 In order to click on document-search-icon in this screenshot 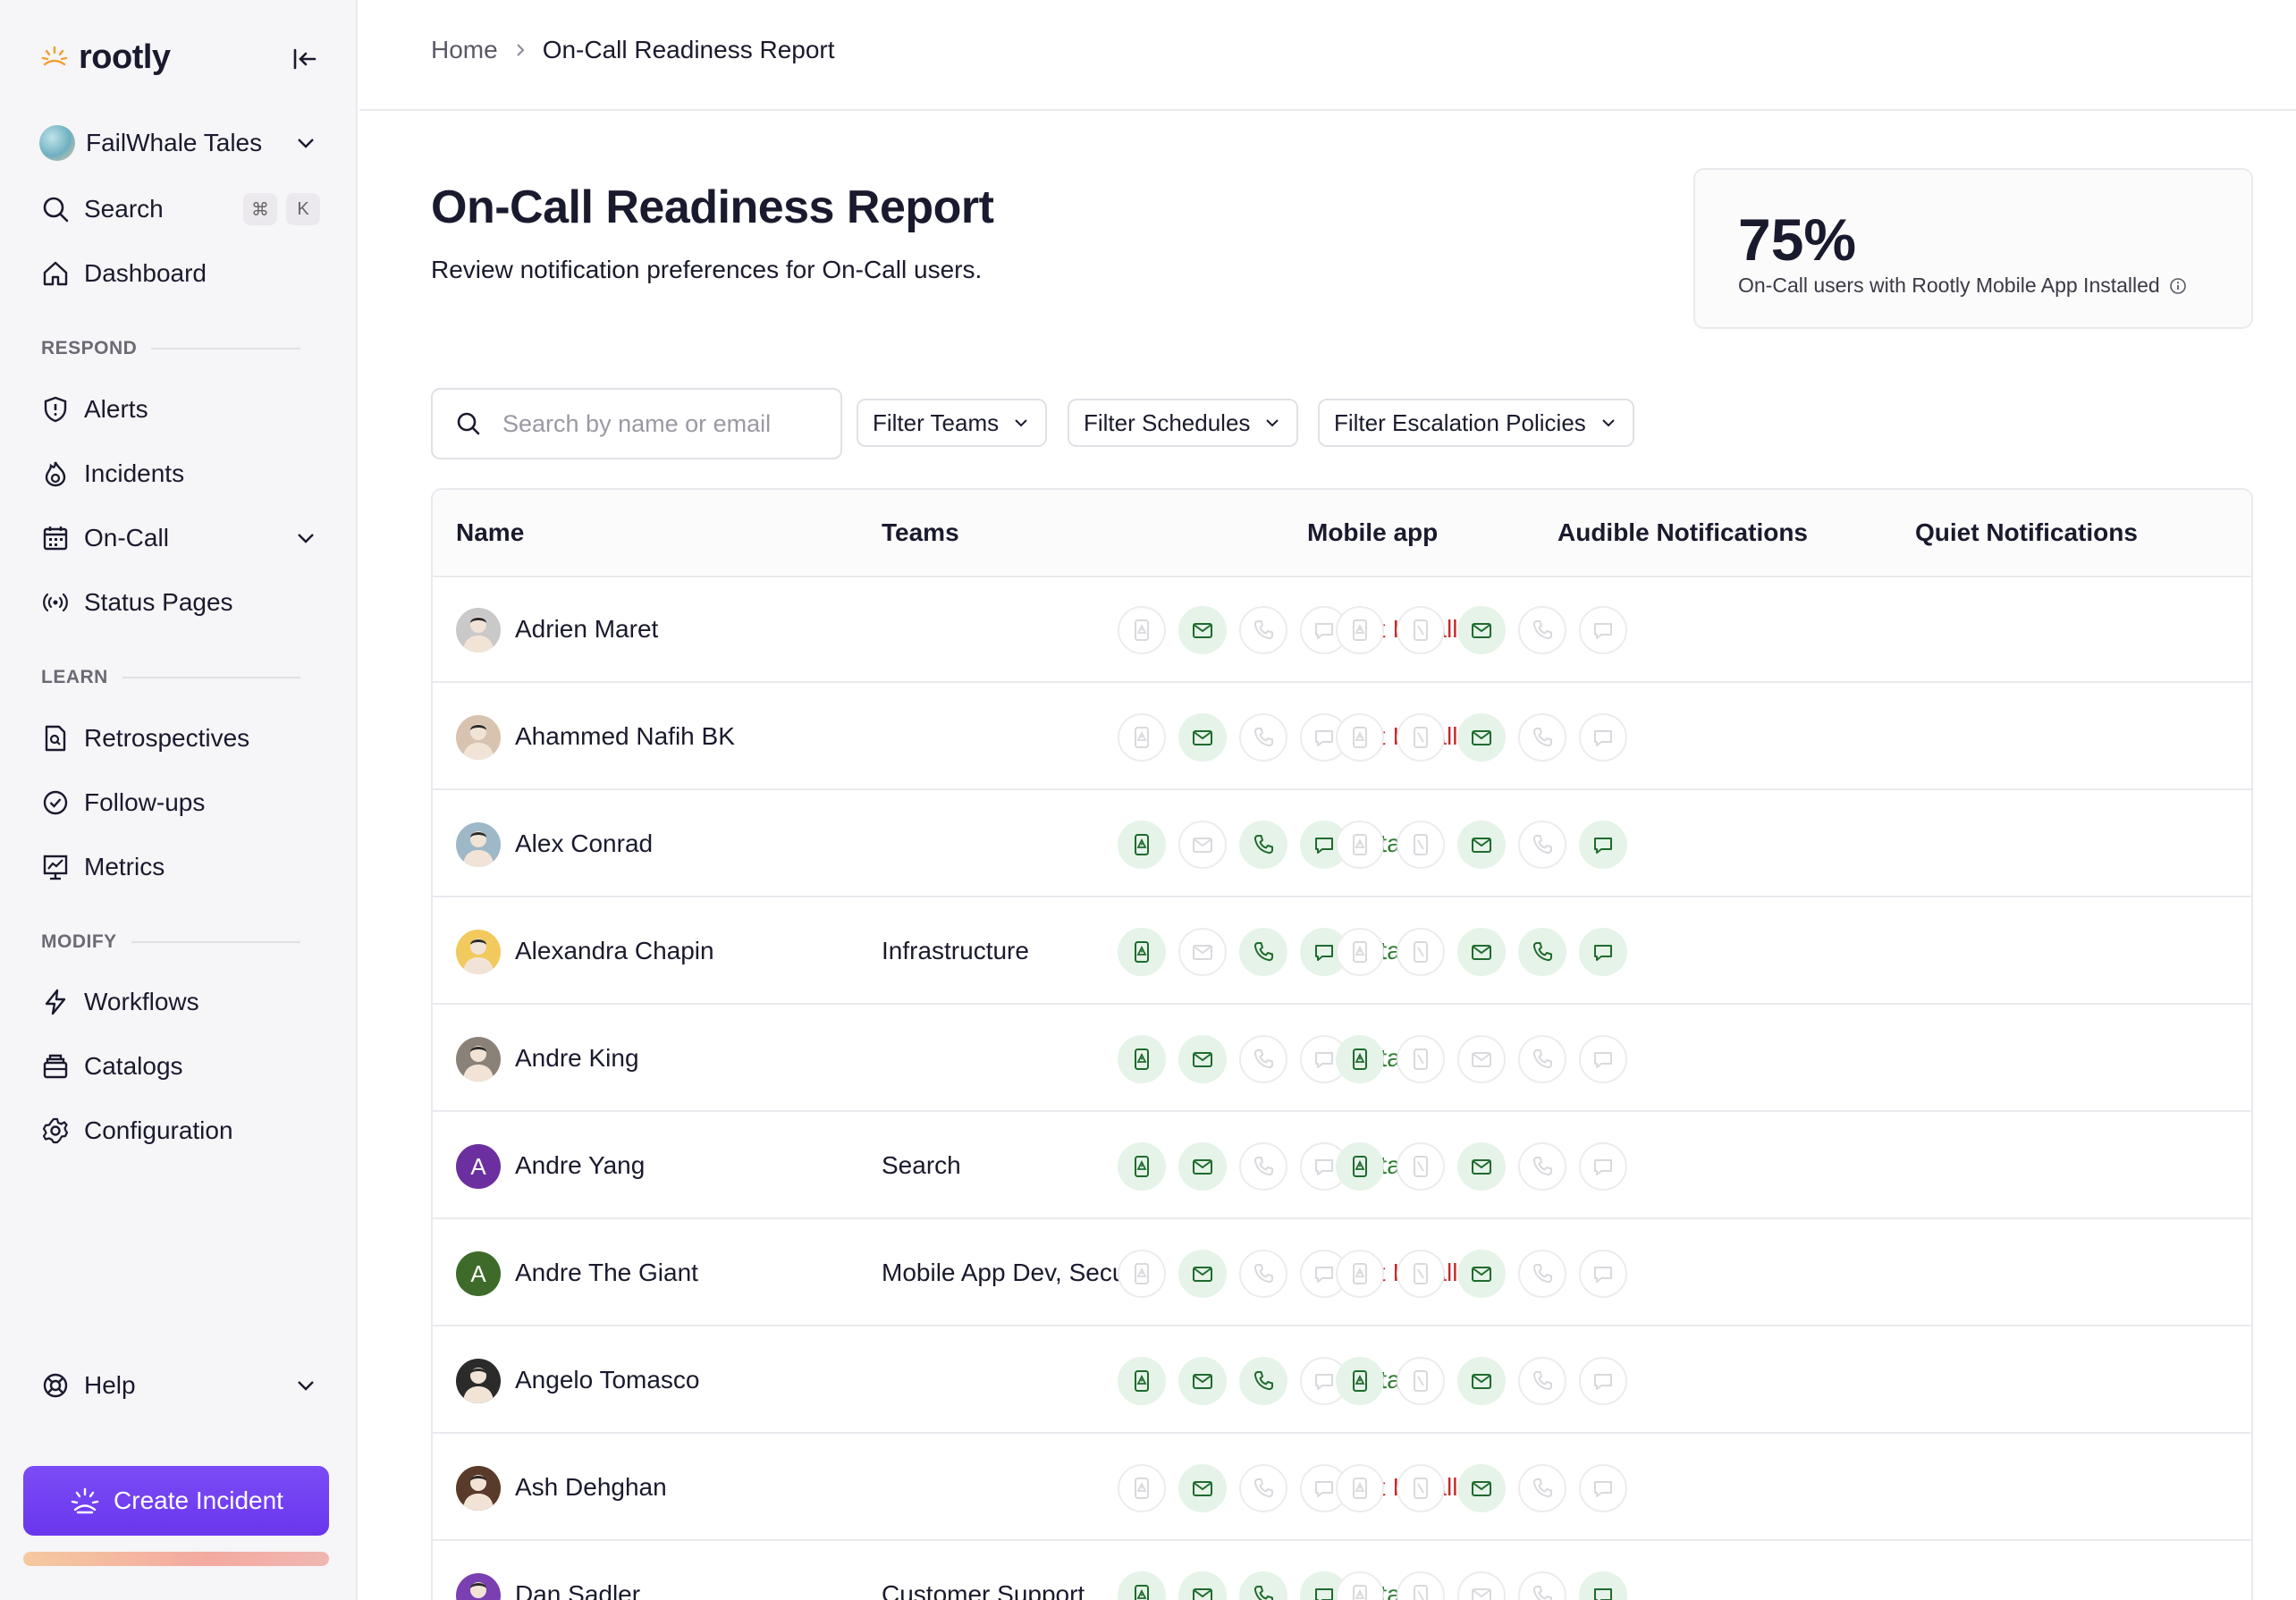, I will do `click(55, 738)`.